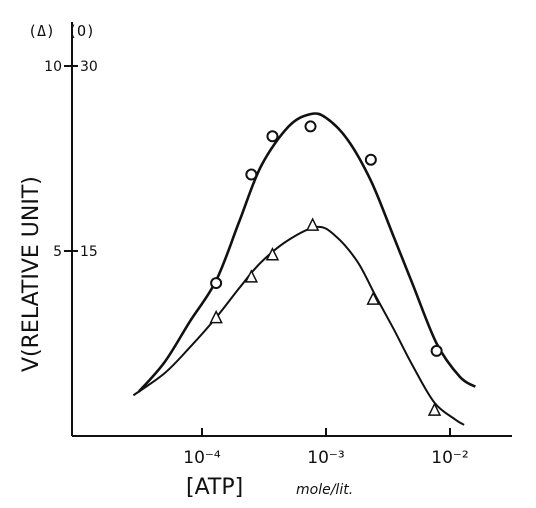 The width and height of the screenshot is (536, 508). Describe the element at coordinates (89, 252) in the screenshot. I see `y-tick-label-right: 15` at that location.